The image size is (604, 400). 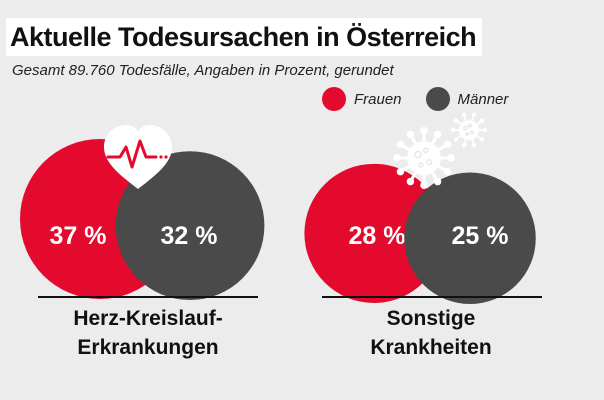 I want to click on category-label-herz: Herz-Kreislauf- Erkrankungen, so click(x=148, y=333).